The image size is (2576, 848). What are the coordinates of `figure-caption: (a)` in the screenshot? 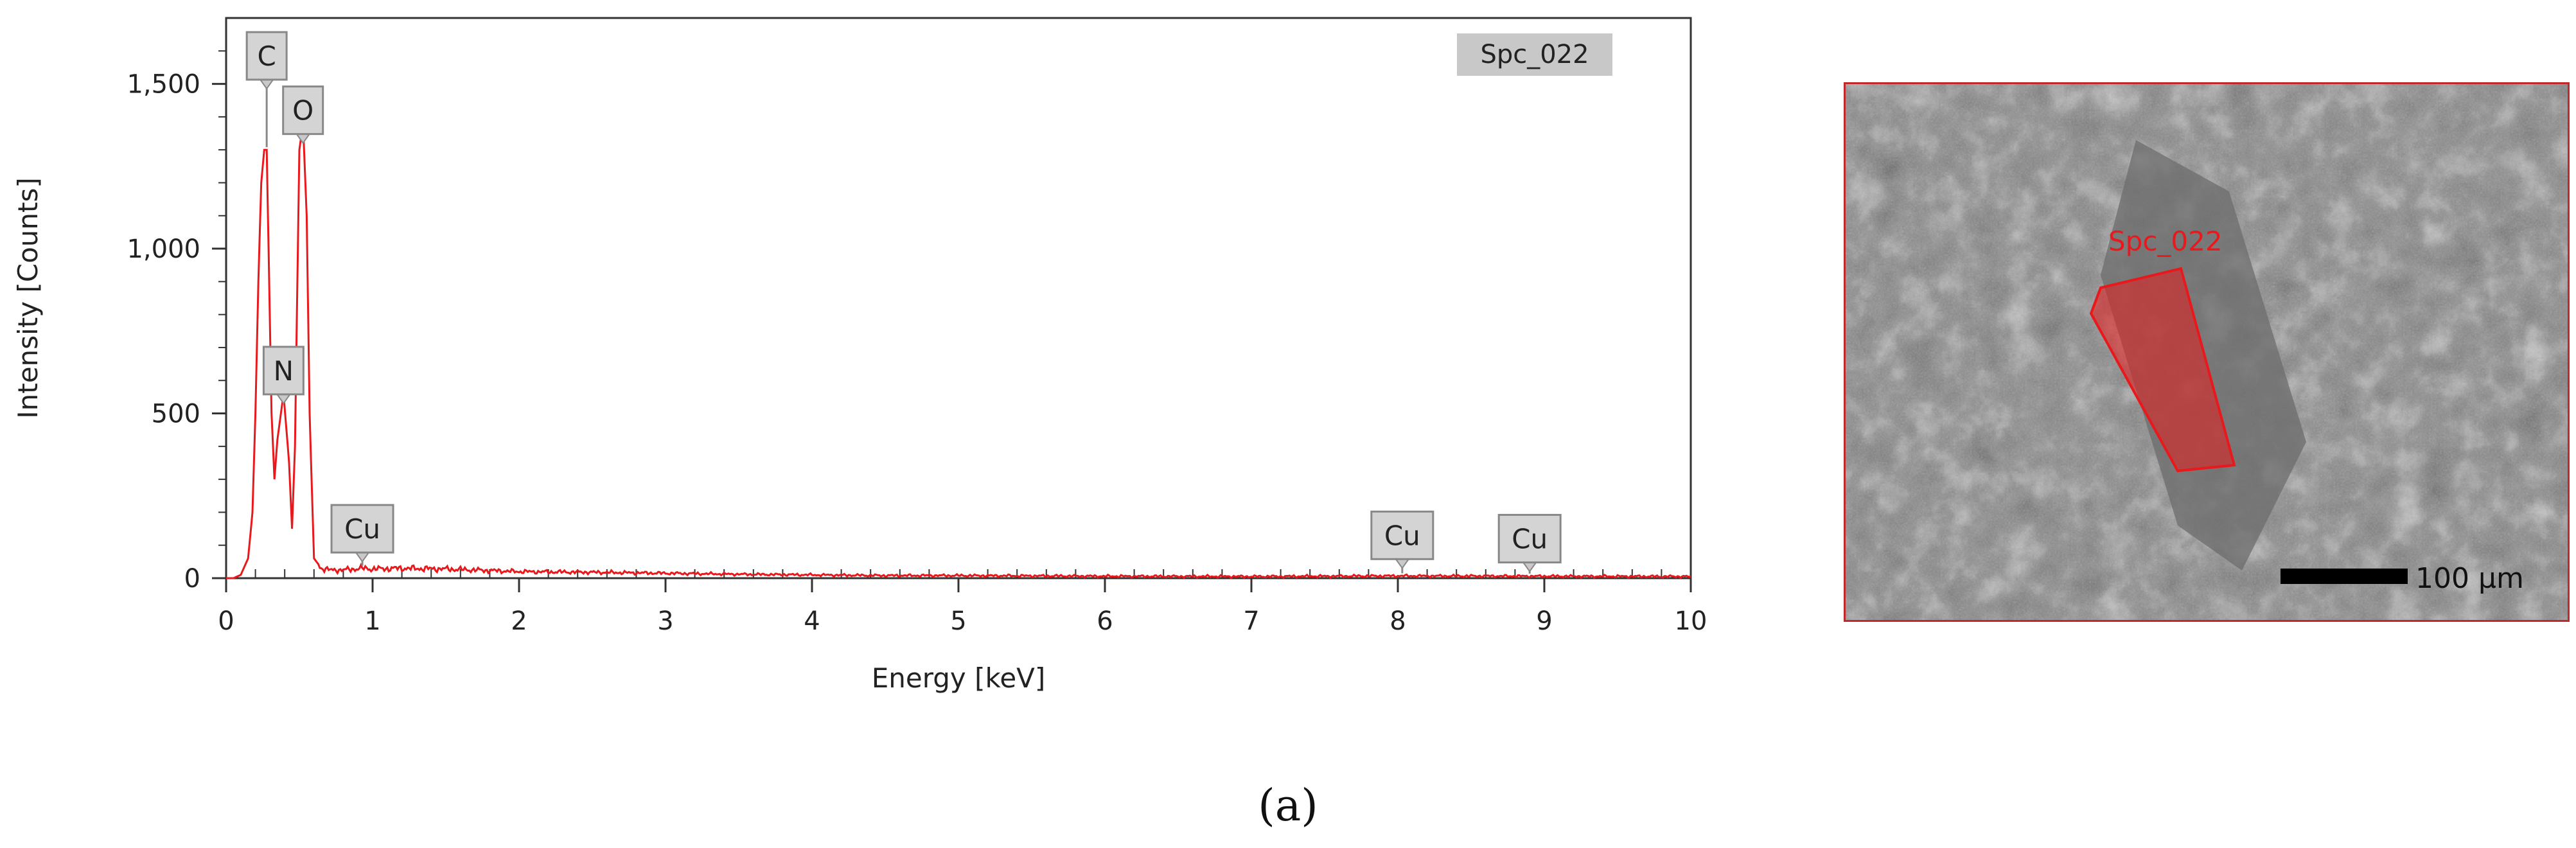 It's located at (1288, 806).